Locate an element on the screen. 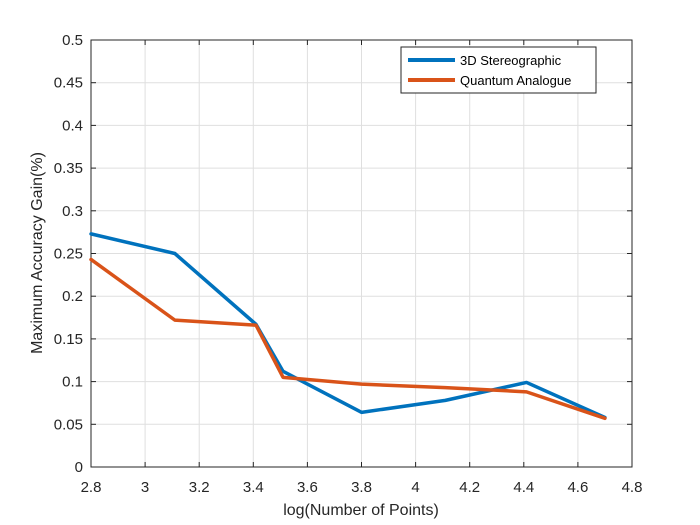  y-tick-label: 0.3 is located at coordinates (72, 211).